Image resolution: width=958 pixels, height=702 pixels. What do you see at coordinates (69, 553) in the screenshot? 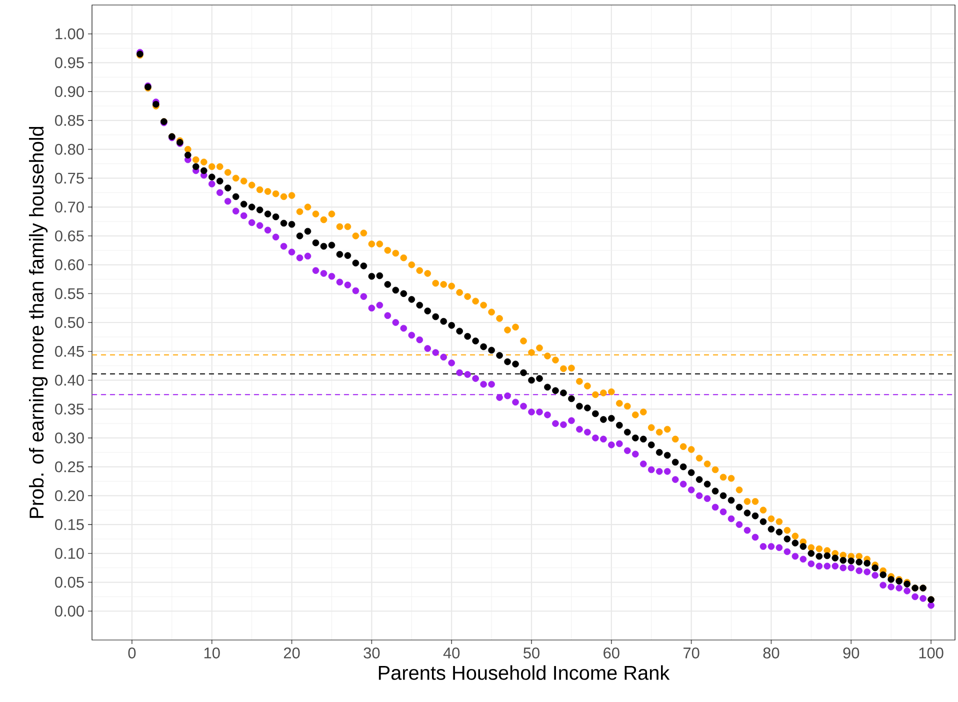
I see `y-tick-label: 0.10` at bounding box center [69, 553].